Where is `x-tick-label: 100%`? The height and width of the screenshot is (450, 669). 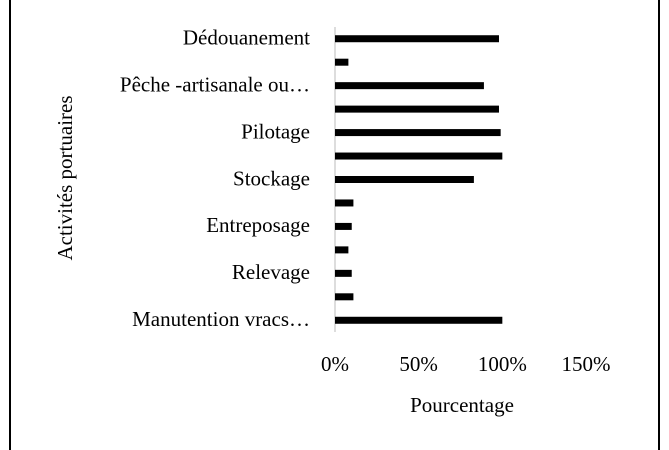 x-tick-label: 100% is located at coordinates (502, 364).